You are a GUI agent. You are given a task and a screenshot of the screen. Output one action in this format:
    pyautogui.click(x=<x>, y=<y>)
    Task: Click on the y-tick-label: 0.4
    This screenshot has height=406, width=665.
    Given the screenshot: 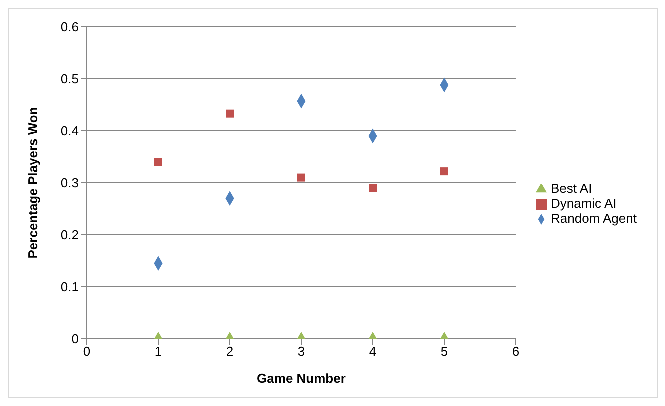 What is the action you would take?
    pyautogui.click(x=69, y=131)
    